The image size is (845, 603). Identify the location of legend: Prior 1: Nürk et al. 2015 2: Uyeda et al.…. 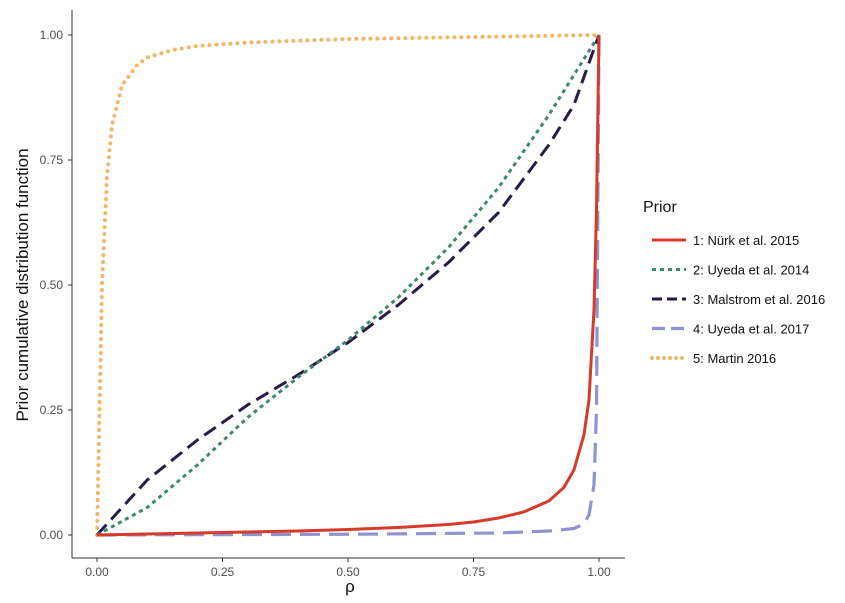
(734, 282).